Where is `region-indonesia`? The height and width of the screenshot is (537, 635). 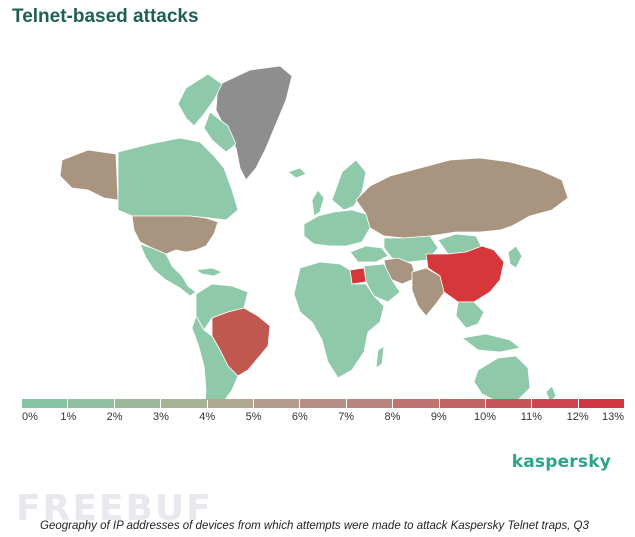
region-indonesia is located at coordinates (491, 343).